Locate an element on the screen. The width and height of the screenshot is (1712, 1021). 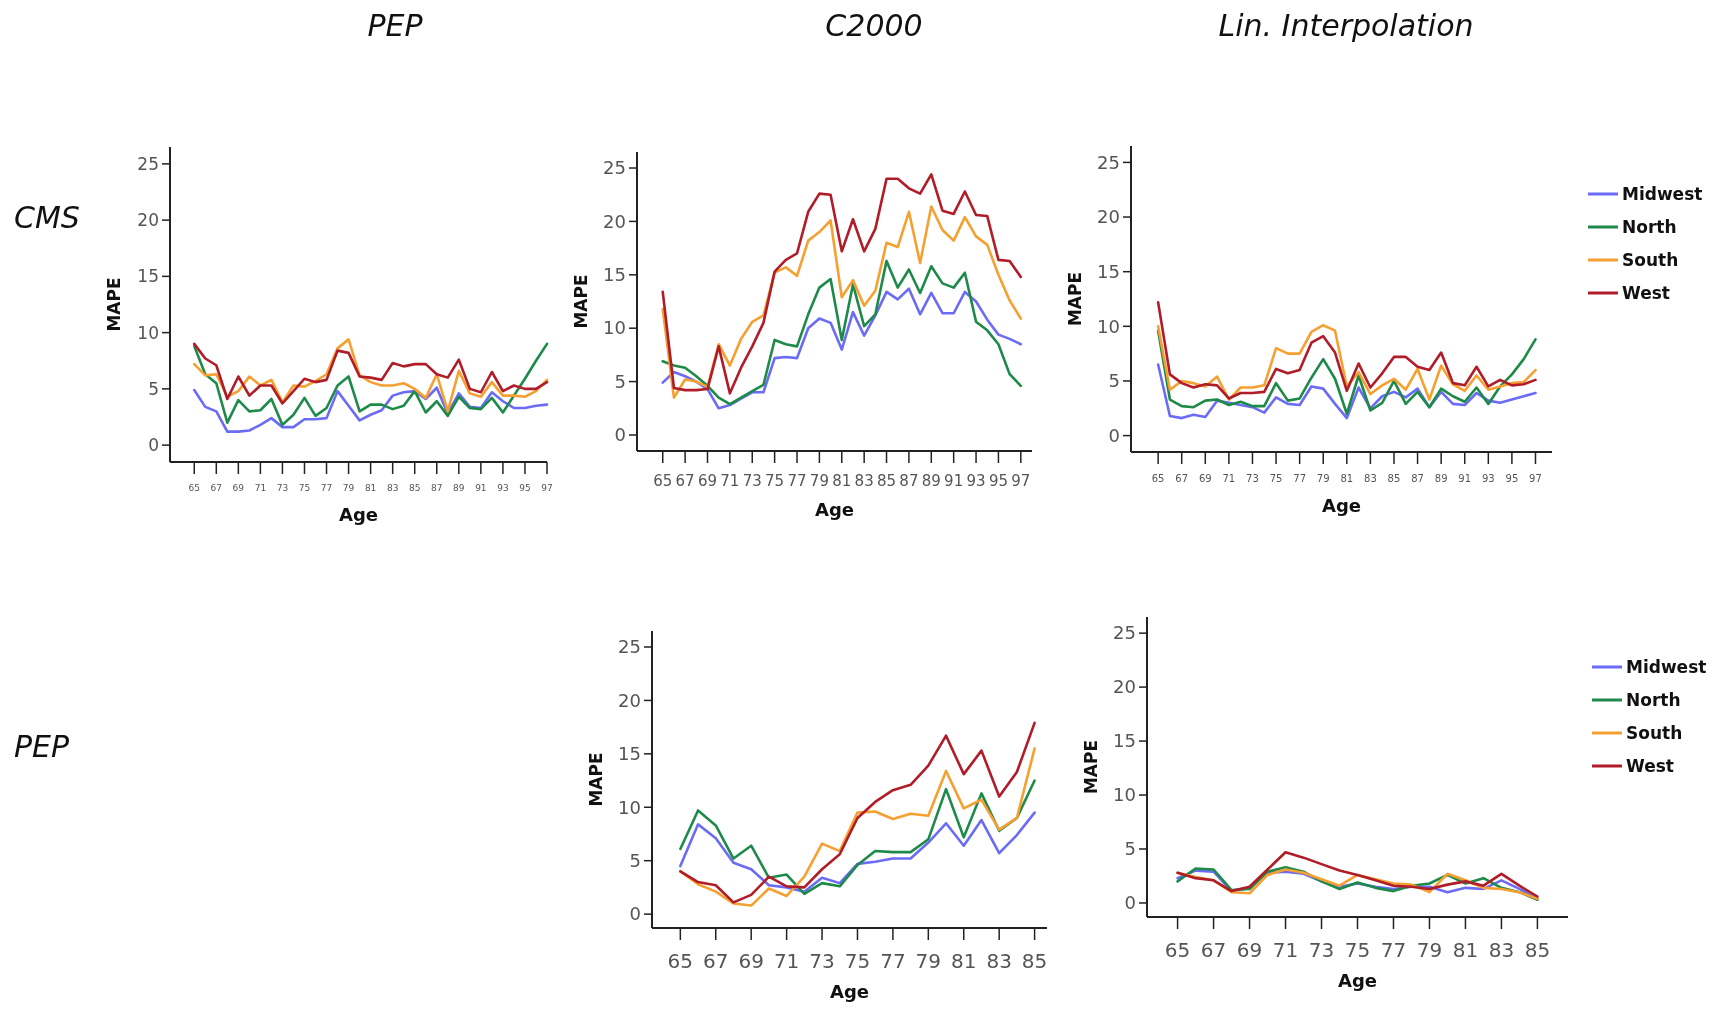
text: PEP is located at coordinates (42, 746).